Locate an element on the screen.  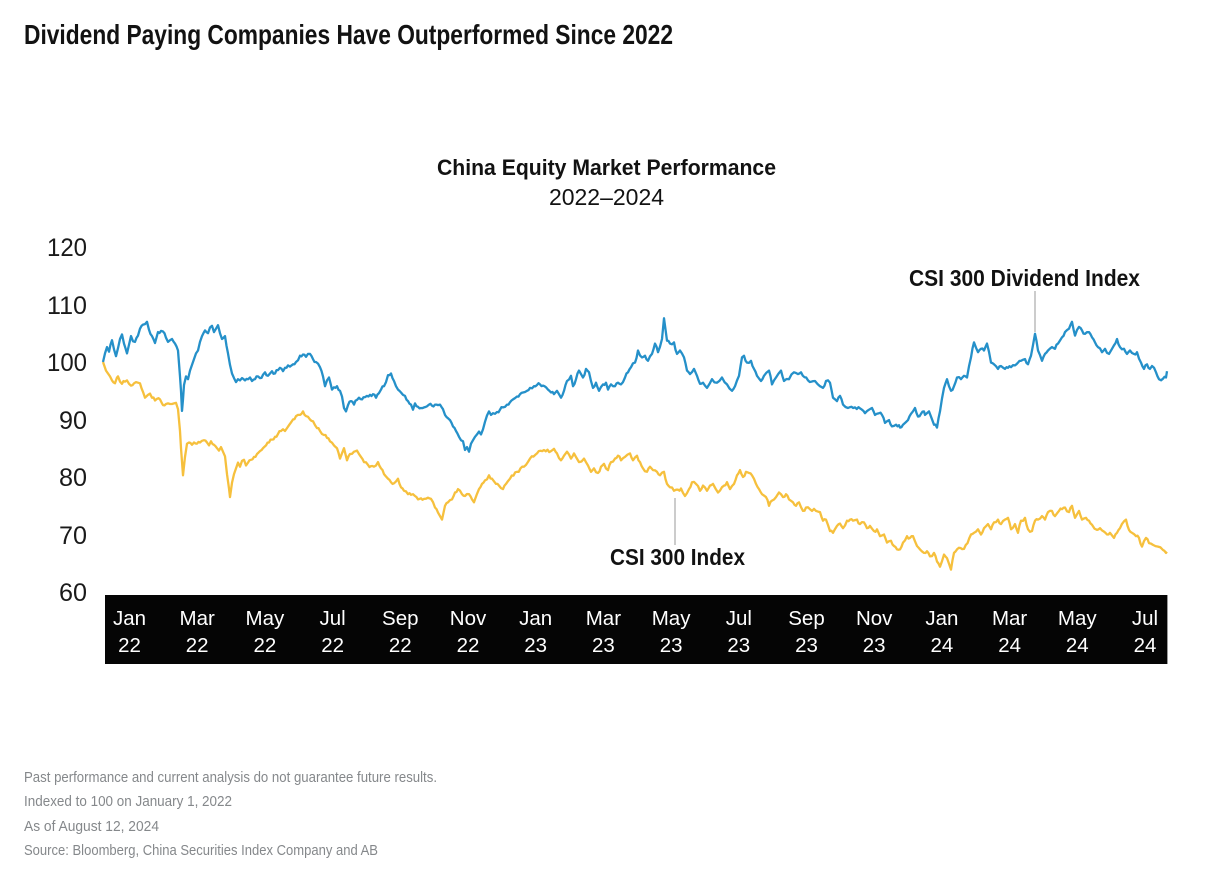
svg-text: 80 is located at coordinates (73, 478).